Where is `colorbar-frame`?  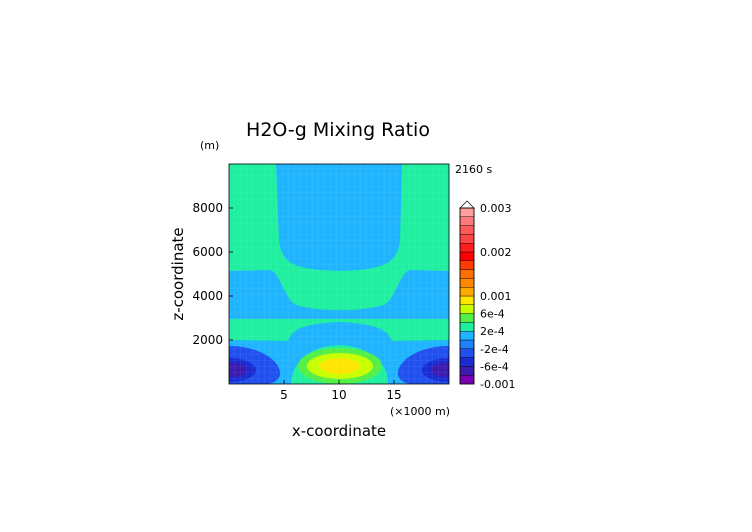
colorbar-frame is located at coordinates (467, 296).